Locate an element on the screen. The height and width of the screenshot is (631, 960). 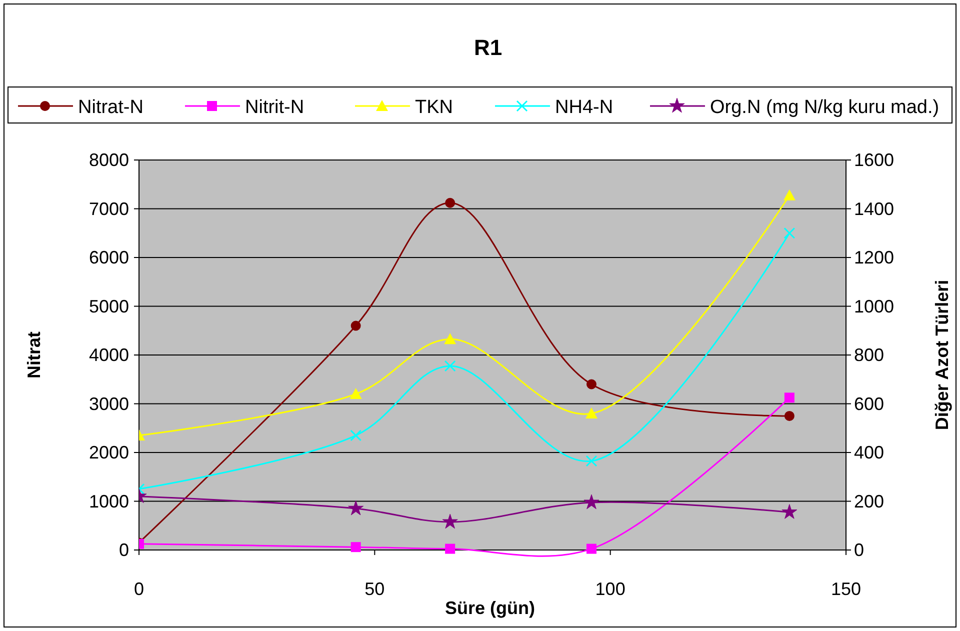
y2-tick-label: 0 is located at coordinates (859, 550).